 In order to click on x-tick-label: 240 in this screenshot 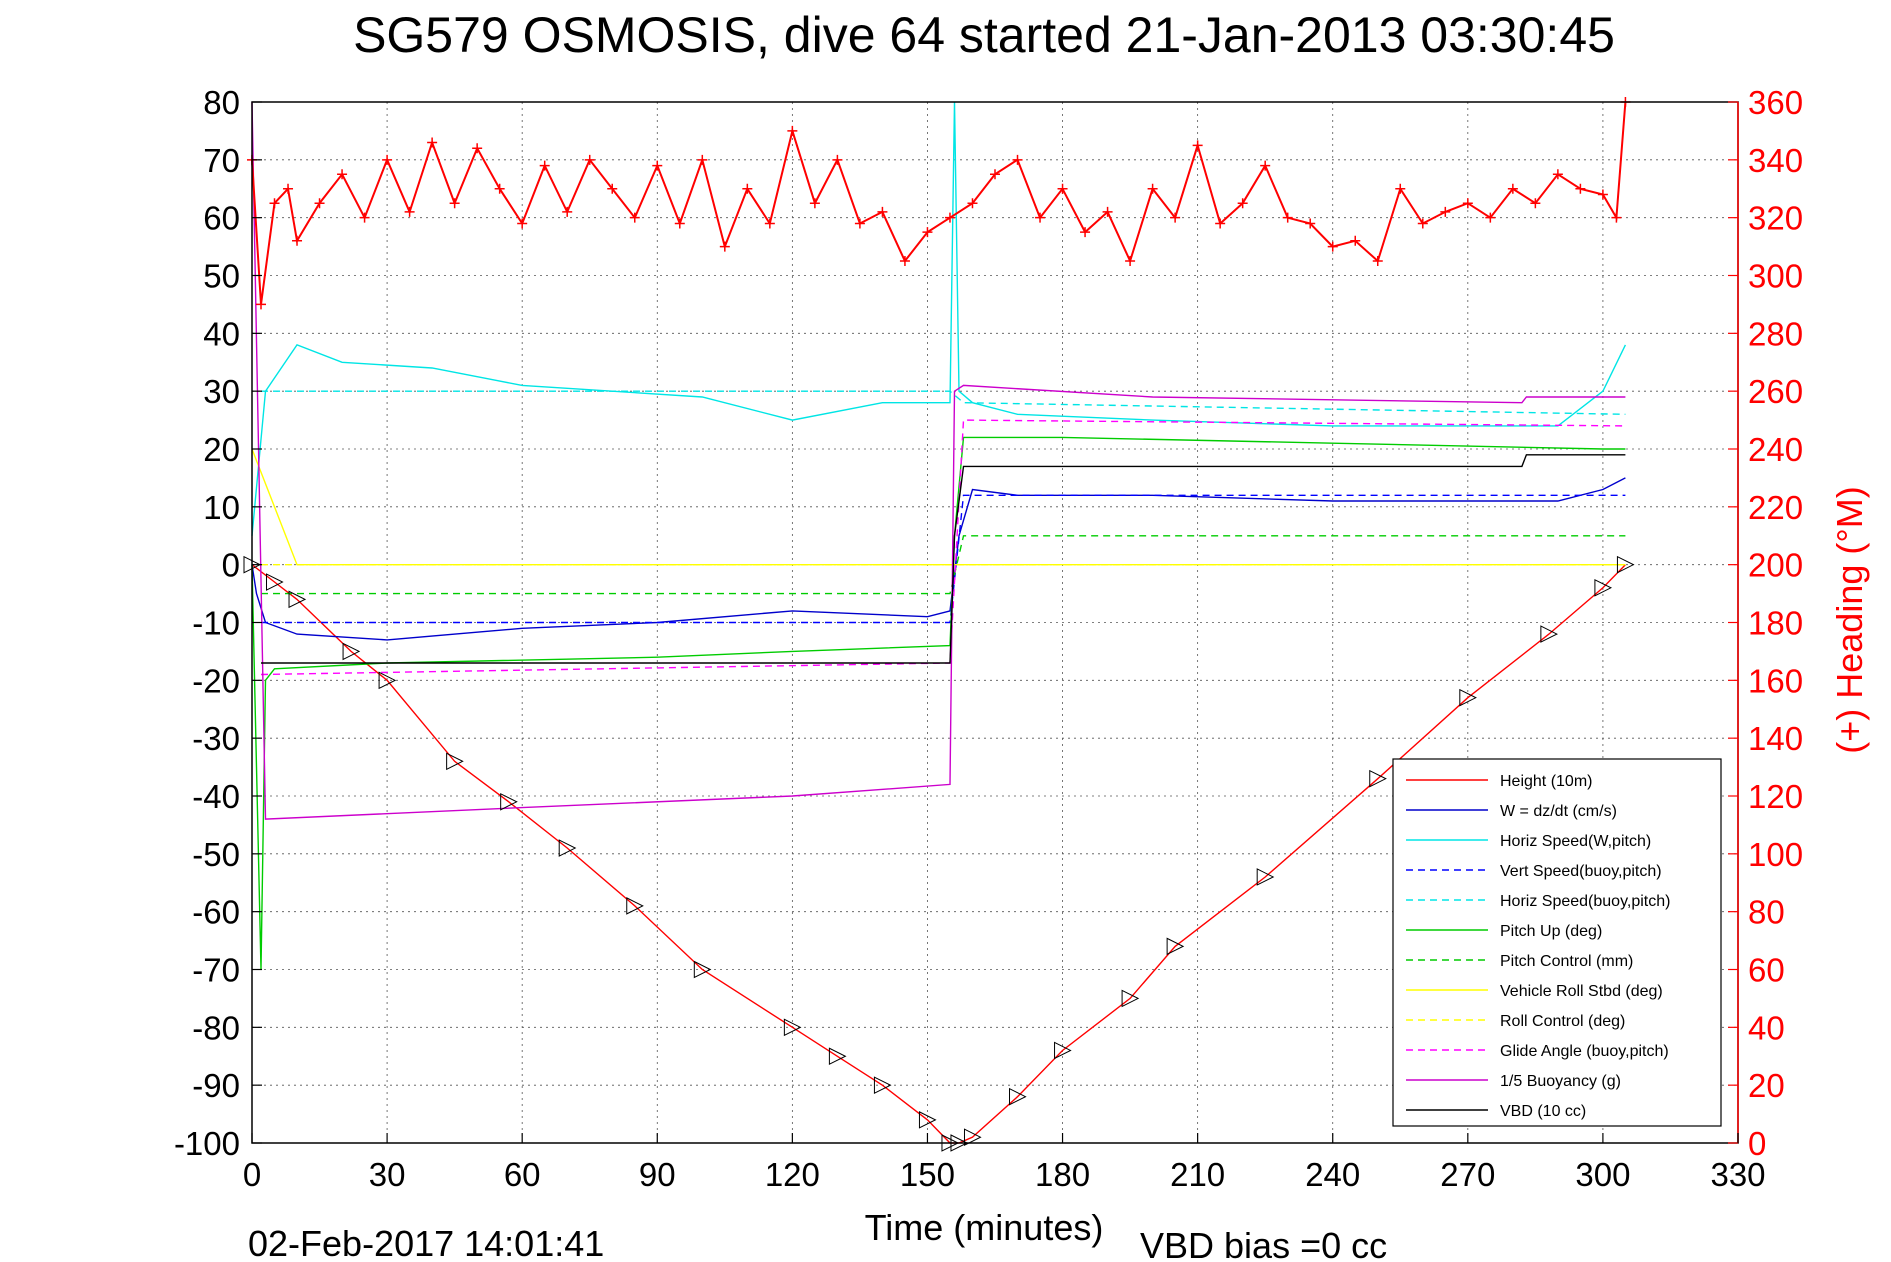, I will do `click(1332, 1174)`.